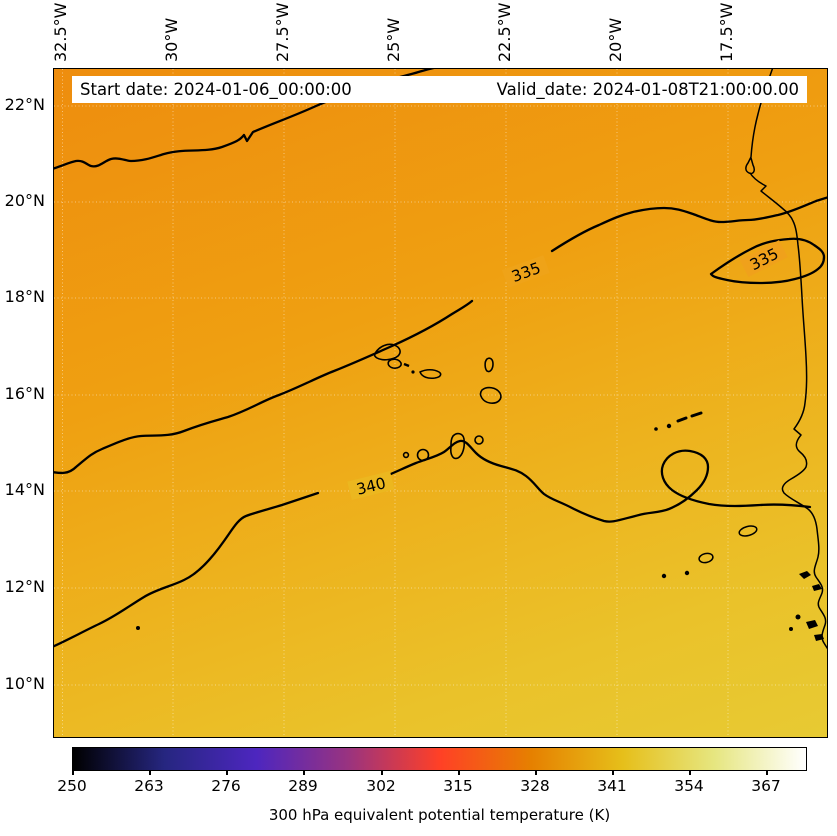  Describe the element at coordinates (72, 786) in the screenshot. I see `cbar-tick-250: 250` at that location.